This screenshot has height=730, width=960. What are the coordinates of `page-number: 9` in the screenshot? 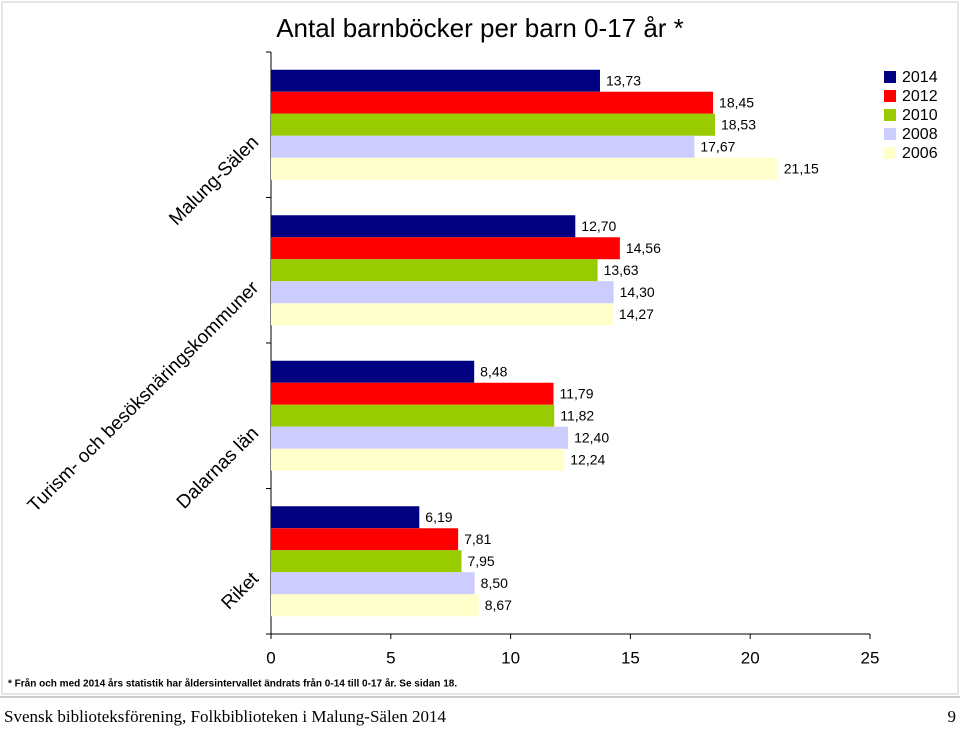 It's located at (952, 716).